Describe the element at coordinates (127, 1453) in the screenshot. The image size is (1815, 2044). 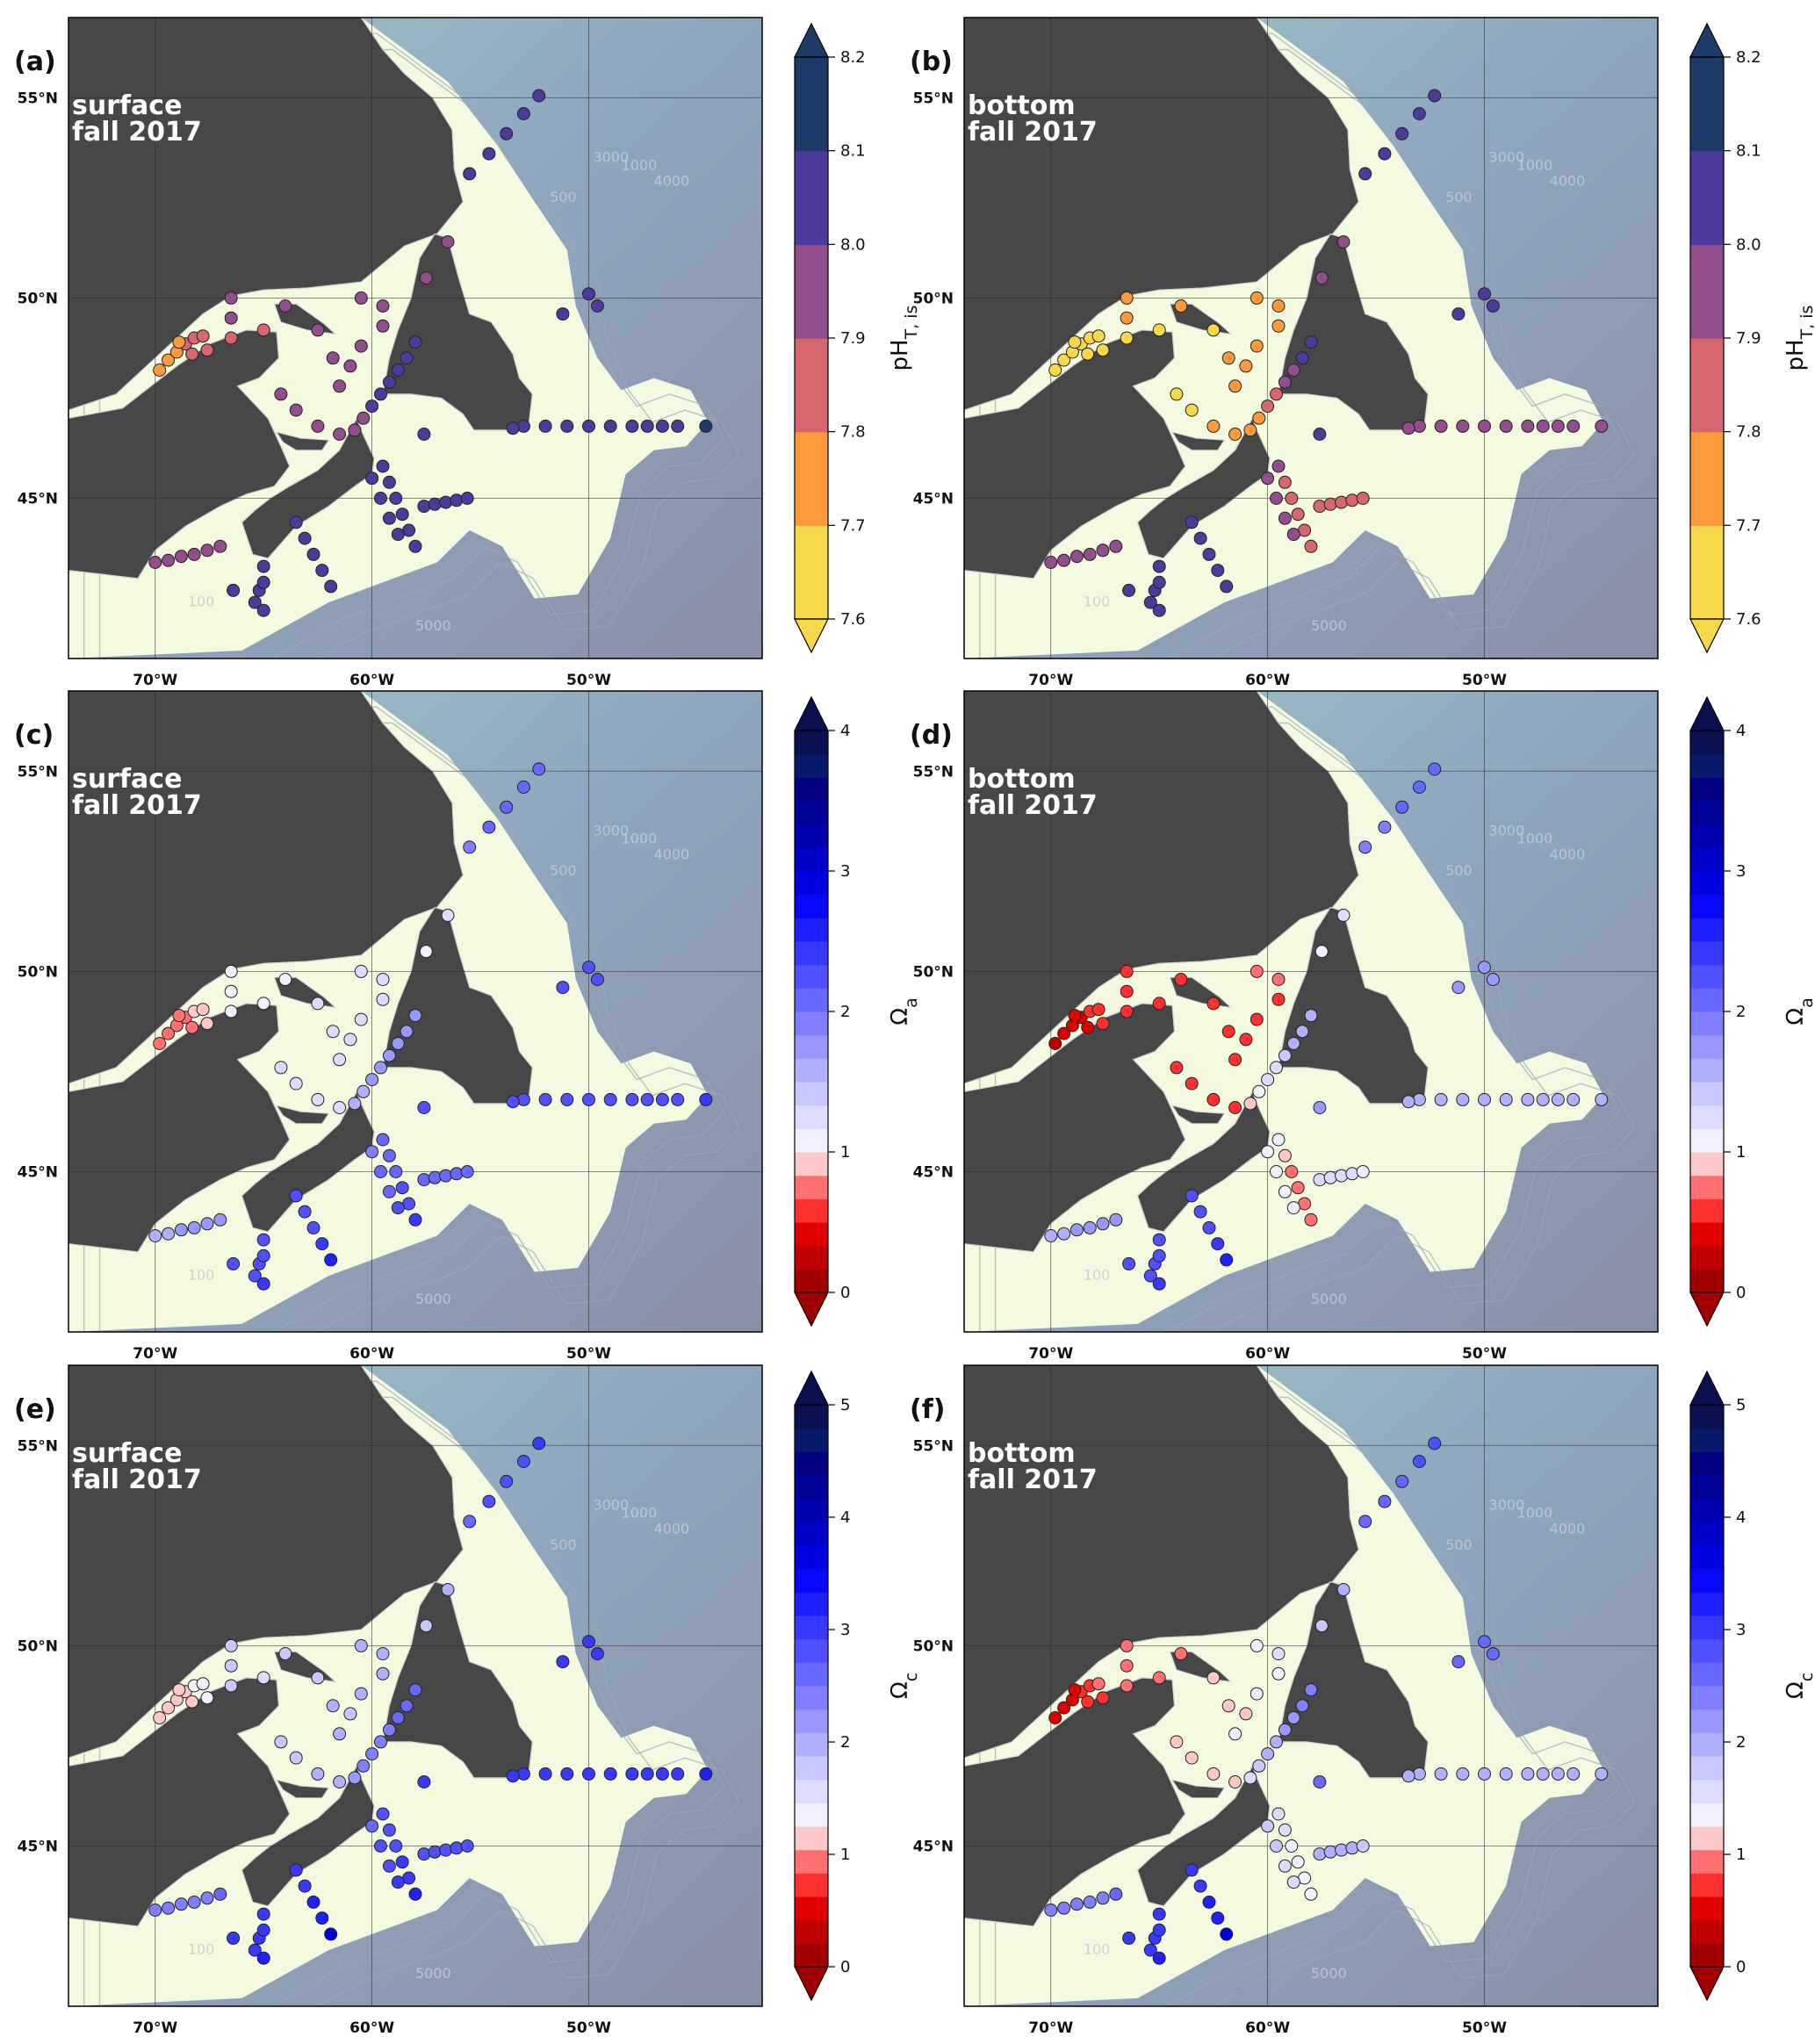
I see `depth-label: surface` at that location.